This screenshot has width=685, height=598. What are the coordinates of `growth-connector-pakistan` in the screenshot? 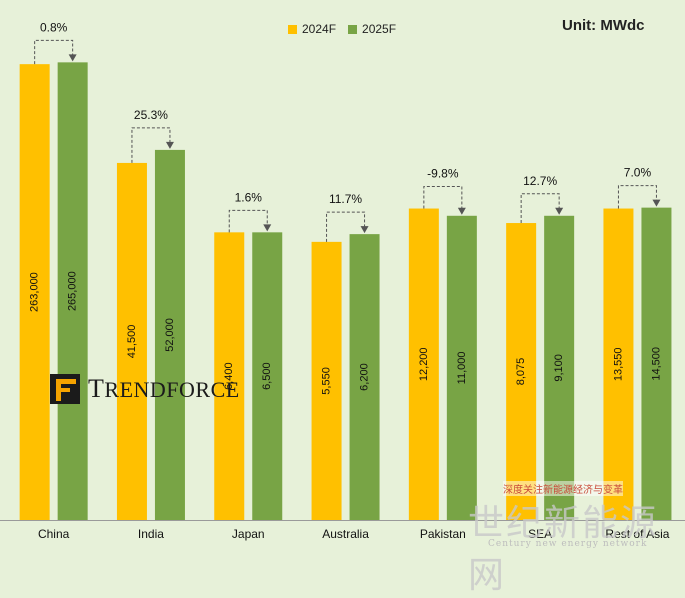 It's located at (443, 198).